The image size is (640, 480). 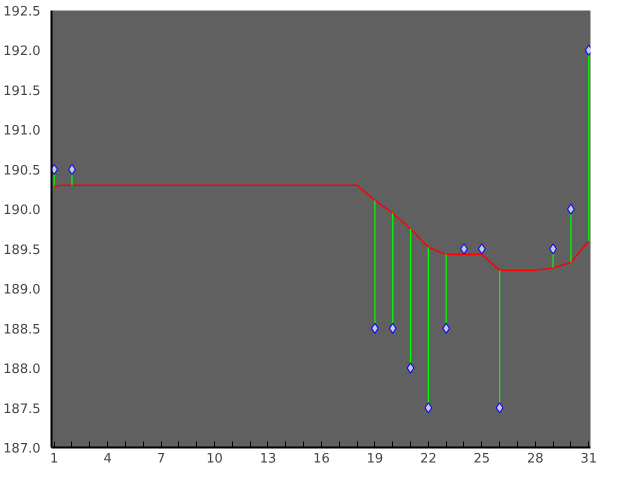 What do you see at coordinates (588, 459) in the screenshot?
I see `x-tick-label: 31` at bounding box center [588, 459].